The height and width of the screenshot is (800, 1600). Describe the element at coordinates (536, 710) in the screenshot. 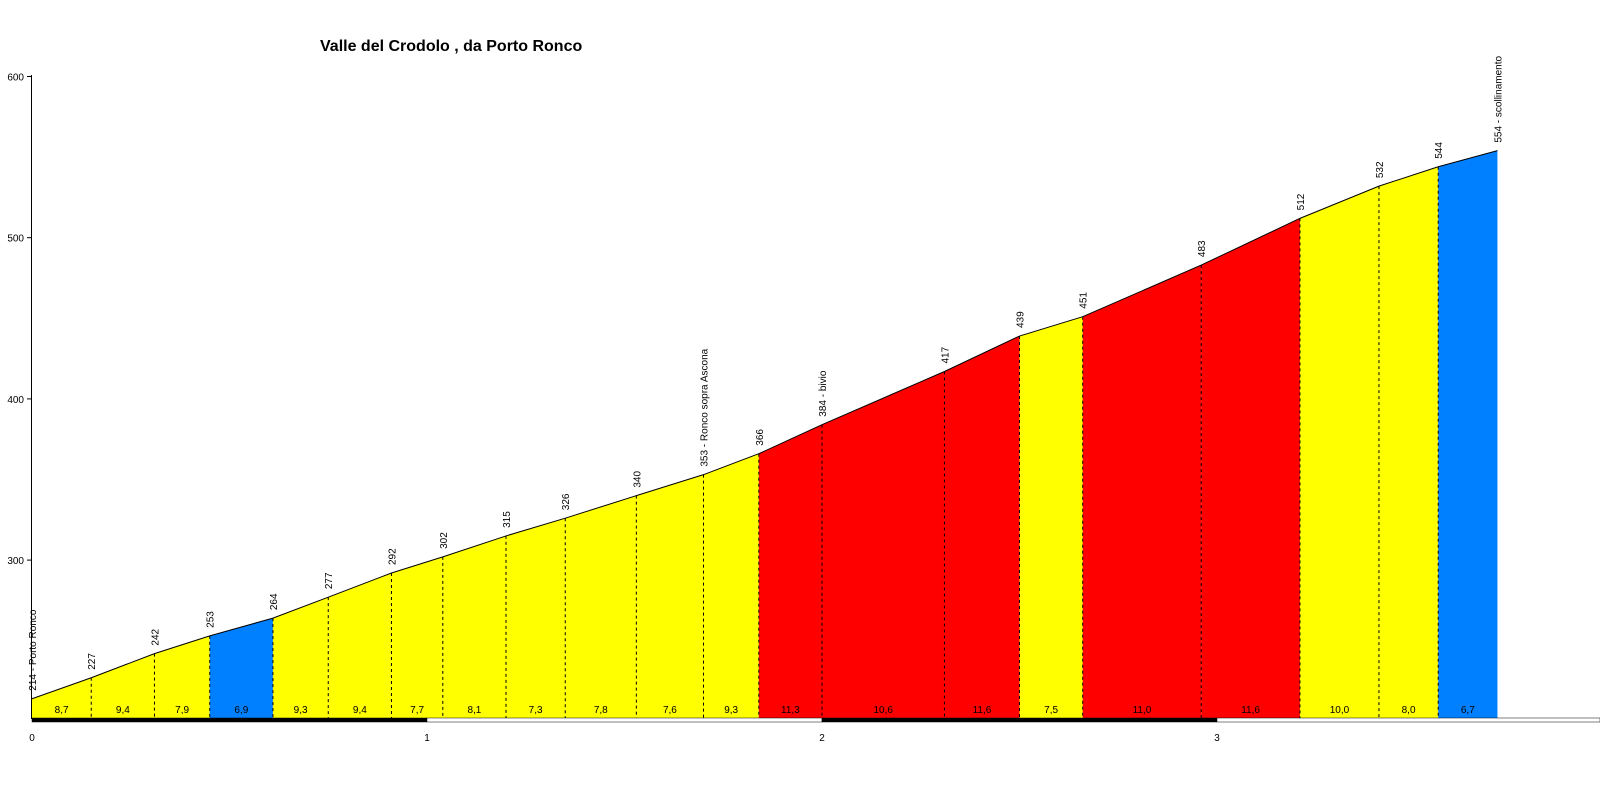

I see `gradient-label: 7,3` at that location.